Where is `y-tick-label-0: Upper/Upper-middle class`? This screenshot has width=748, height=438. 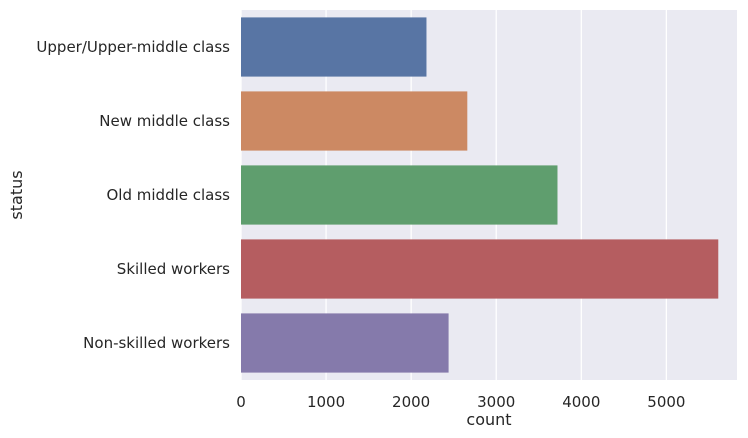 y-tick-label-0: Upper/Upper-middle class is located at coordinates (133, 47).